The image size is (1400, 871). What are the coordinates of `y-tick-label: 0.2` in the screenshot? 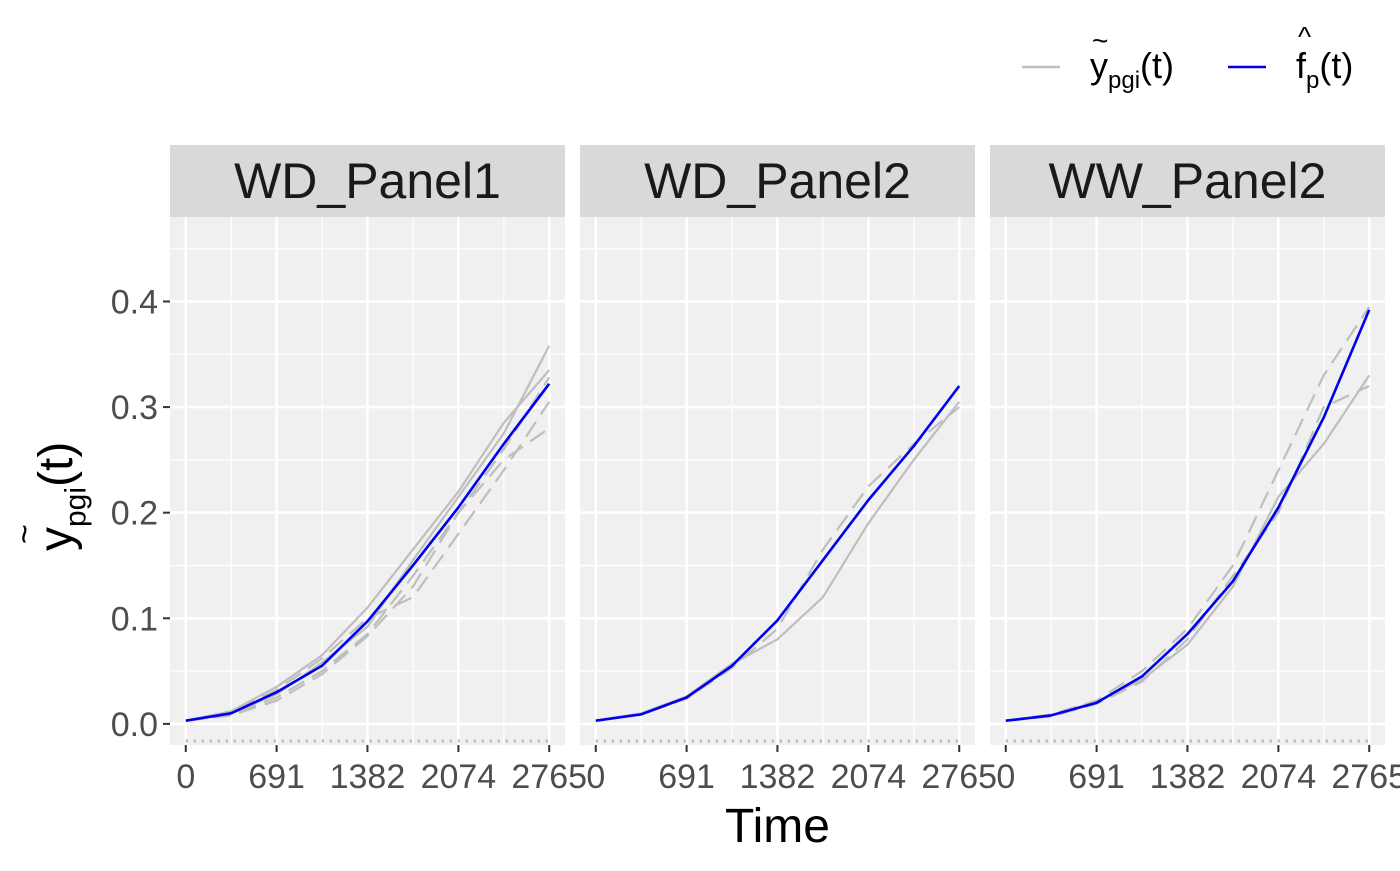 It's located at (134, 514).